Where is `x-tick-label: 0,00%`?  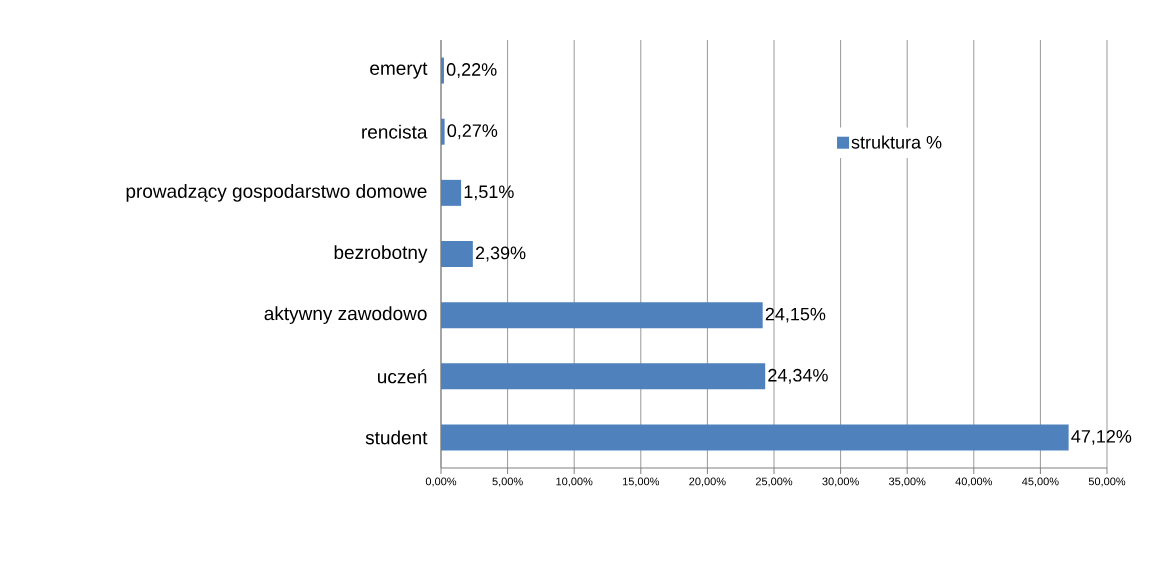 x-tick-label: 0,00% is located at coordinates (441, 482).